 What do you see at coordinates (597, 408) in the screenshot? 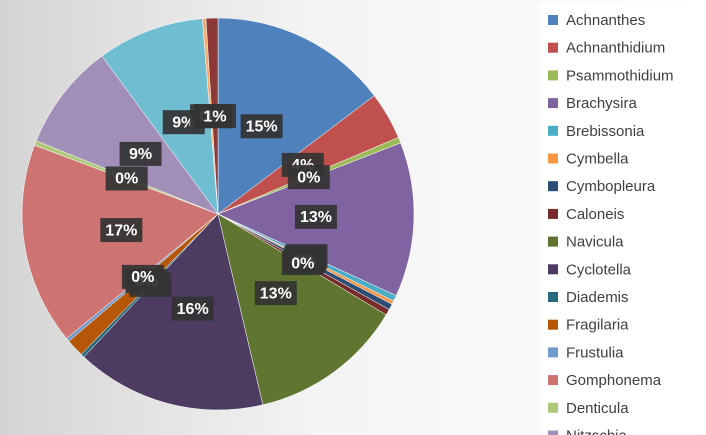
I see `legend-label: Denticula` at bounding box center [597, 408].